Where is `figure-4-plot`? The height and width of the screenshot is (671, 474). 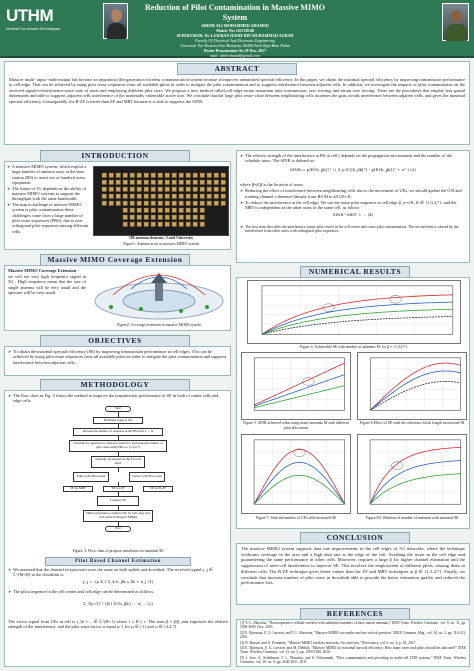 figure-4-plot is located at coordinates (354, 312).